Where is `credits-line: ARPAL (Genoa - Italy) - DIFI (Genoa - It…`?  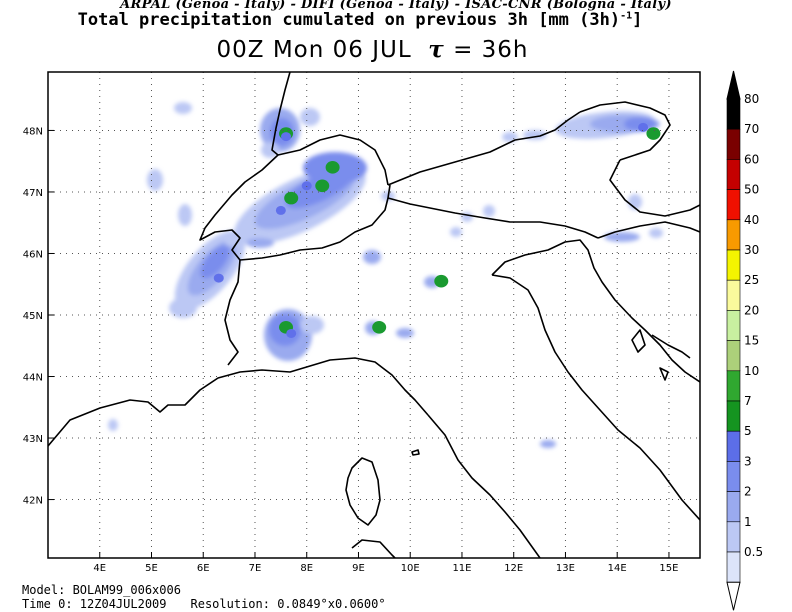 credits-line: ARPAL (Genoa - Italy) - DIFI (Genoa - It… is located at coordinates (396, 6).